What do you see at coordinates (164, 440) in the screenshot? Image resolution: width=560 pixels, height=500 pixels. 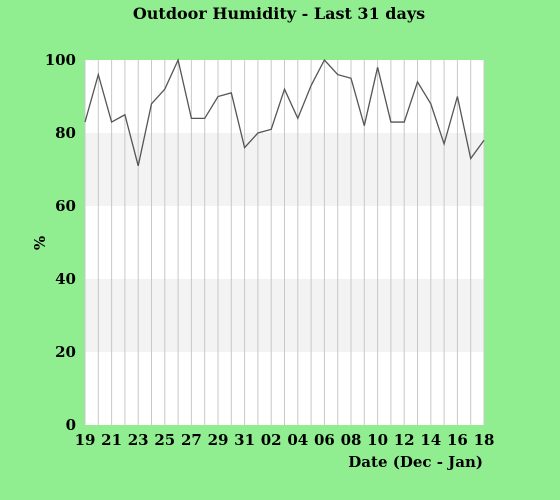 I see `x-tick-label: 25` at bounding box center [164, 440].